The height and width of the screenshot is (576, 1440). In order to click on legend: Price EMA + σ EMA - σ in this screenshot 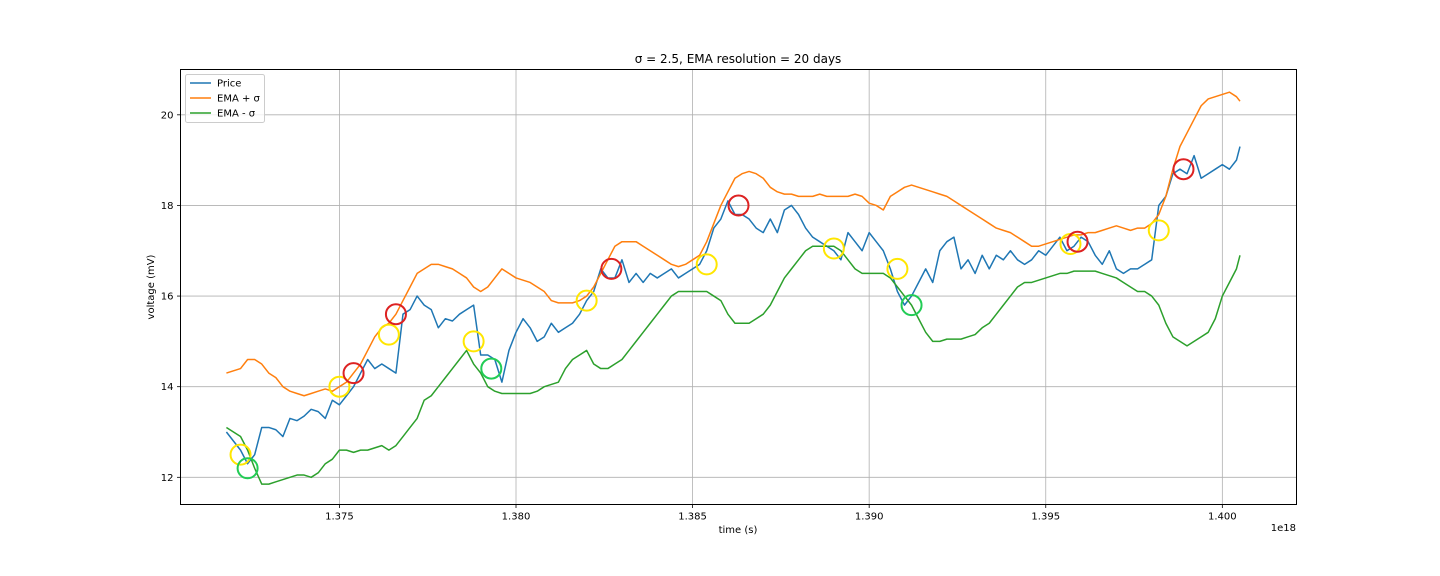, I will do `click(225, 98)`.